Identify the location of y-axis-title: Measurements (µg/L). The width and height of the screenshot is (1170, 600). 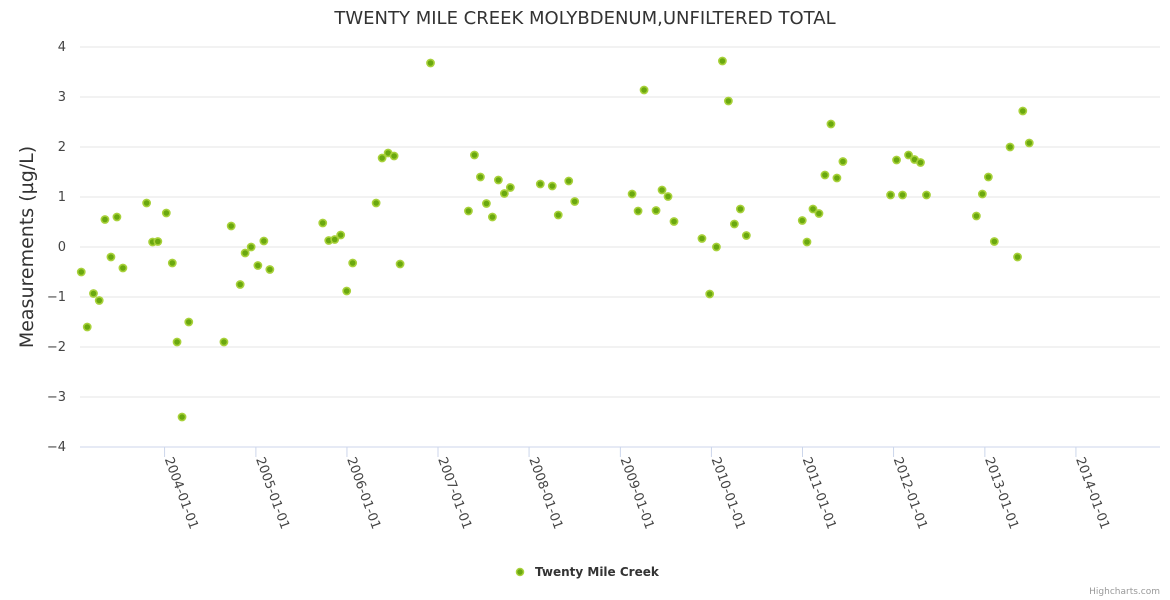
(27, 247).